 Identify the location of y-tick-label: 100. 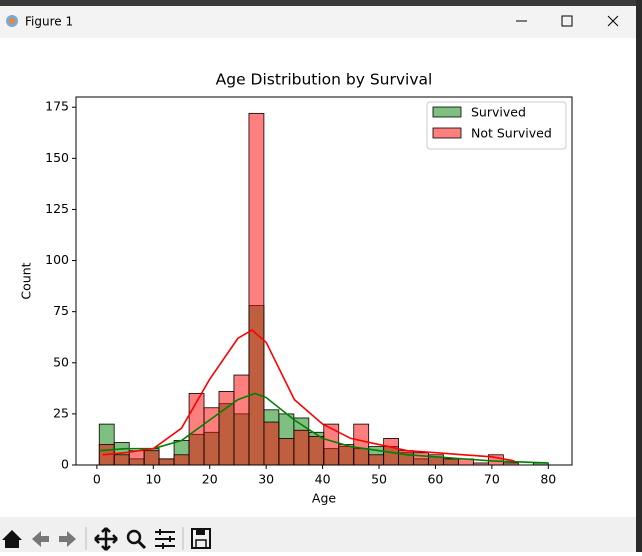
(57, 259).